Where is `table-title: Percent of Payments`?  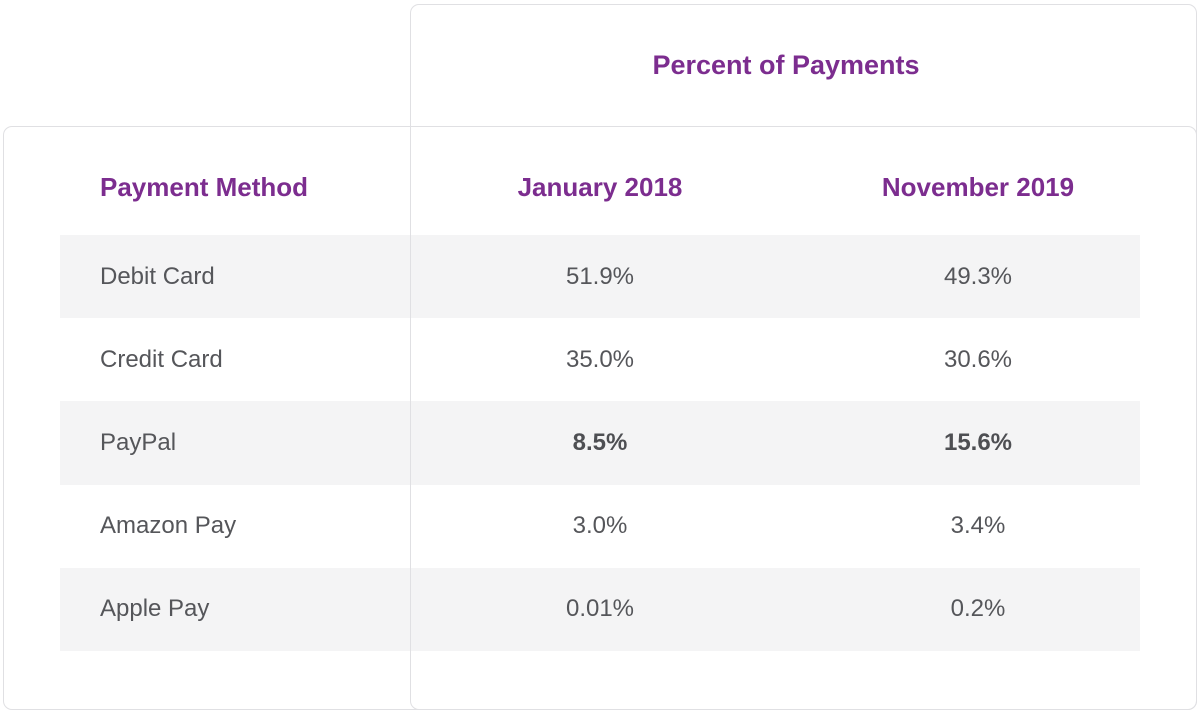
table-title: Percent of Payments is located at coordinates (786, 65).